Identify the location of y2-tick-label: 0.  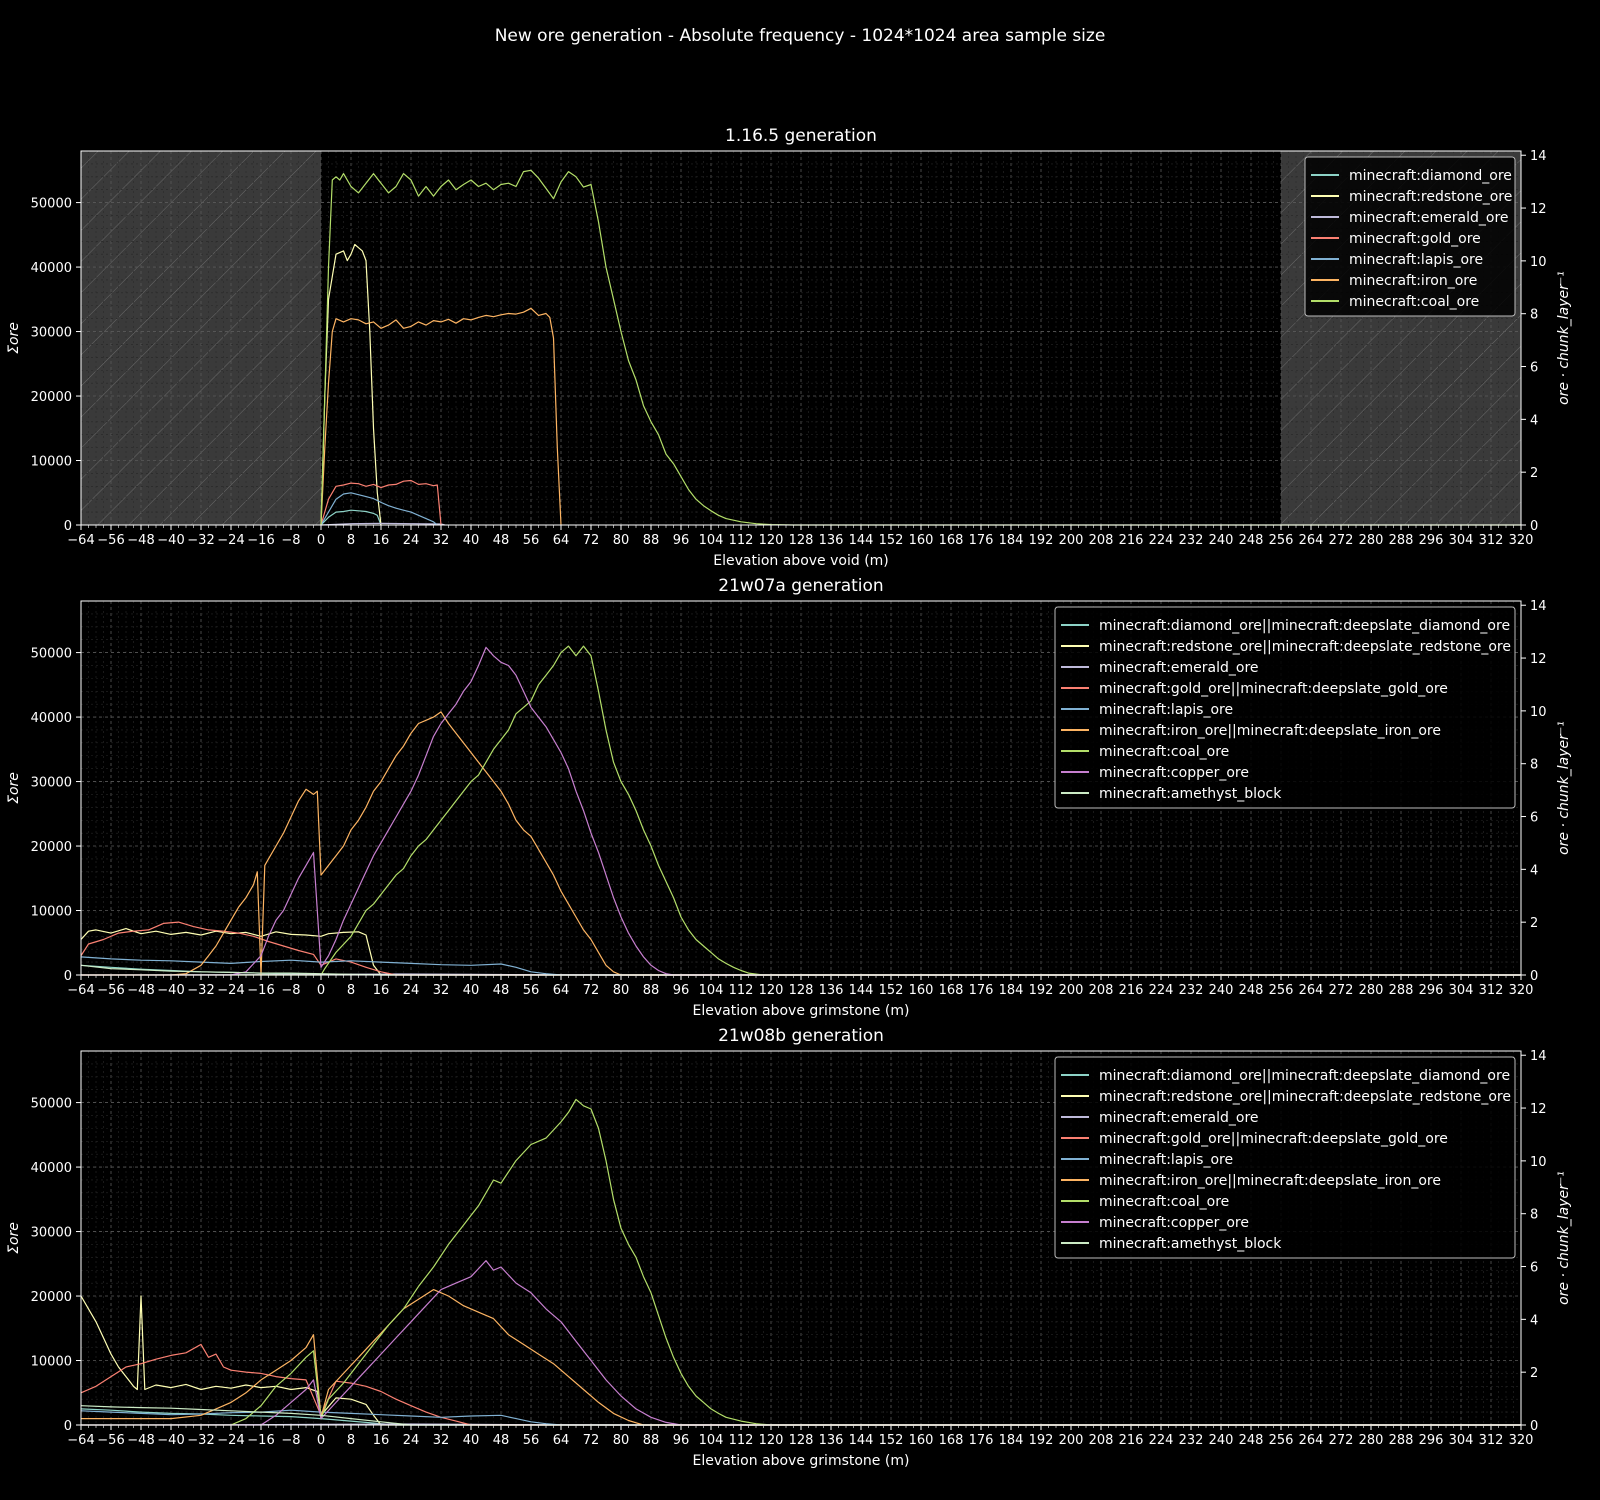
(1534, 1426).